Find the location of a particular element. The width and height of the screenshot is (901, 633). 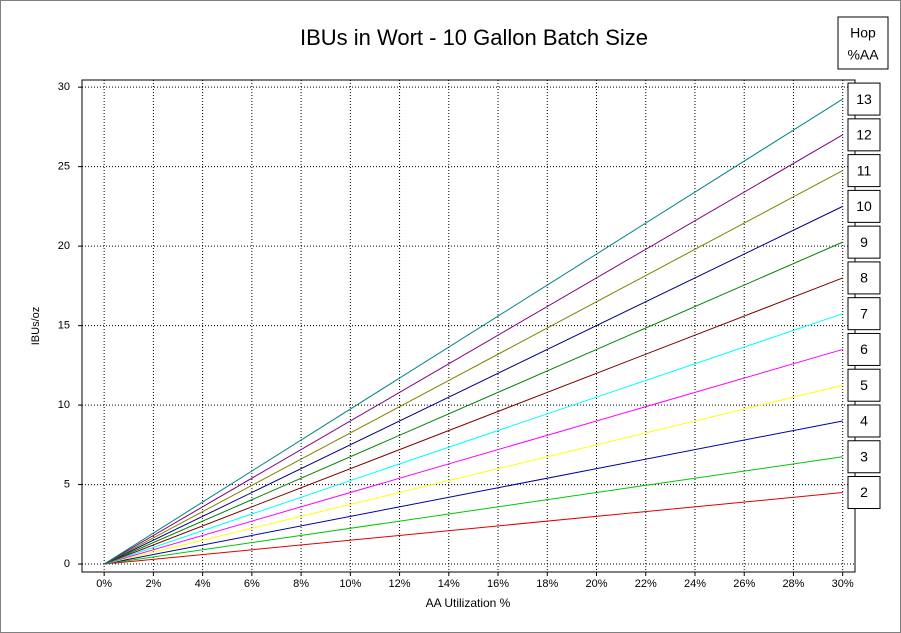

legend-label: 13 is located at coordinates (864, 99).